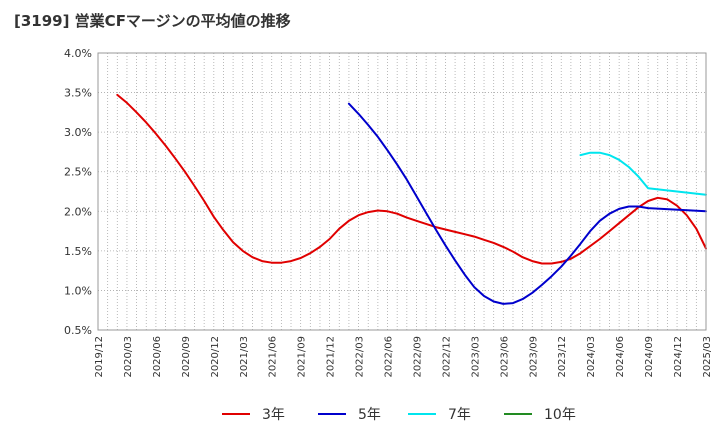 This screenshot has width=720, height=440. Describe the element at coordinates (273, 357) in the screenshot. I see `x-tick-label: 2021/06` at that location.